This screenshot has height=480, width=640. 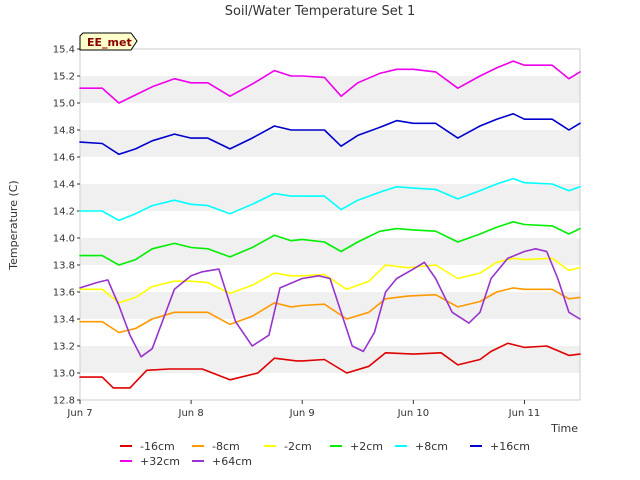 I want to click on y-tick-label: 14.2, so click(x=64, y=212).